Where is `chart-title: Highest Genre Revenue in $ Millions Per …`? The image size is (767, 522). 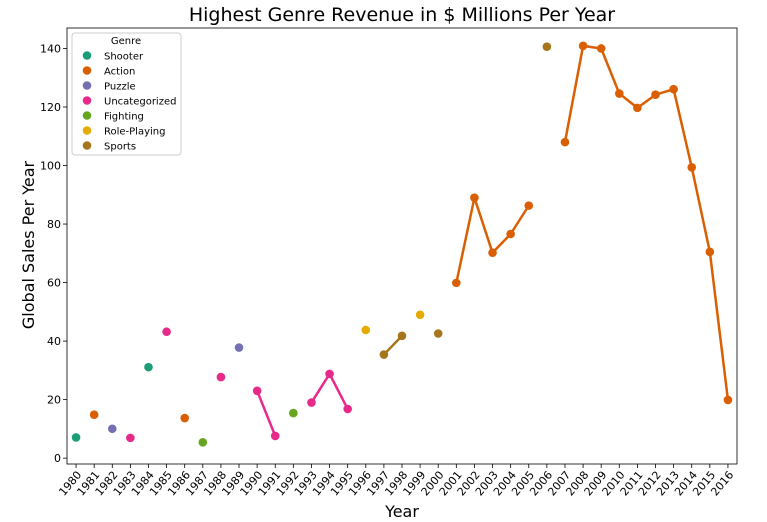 chart-title: Highest Genre Revenue in $ Millions Per … is located at coordinates (402, 15).